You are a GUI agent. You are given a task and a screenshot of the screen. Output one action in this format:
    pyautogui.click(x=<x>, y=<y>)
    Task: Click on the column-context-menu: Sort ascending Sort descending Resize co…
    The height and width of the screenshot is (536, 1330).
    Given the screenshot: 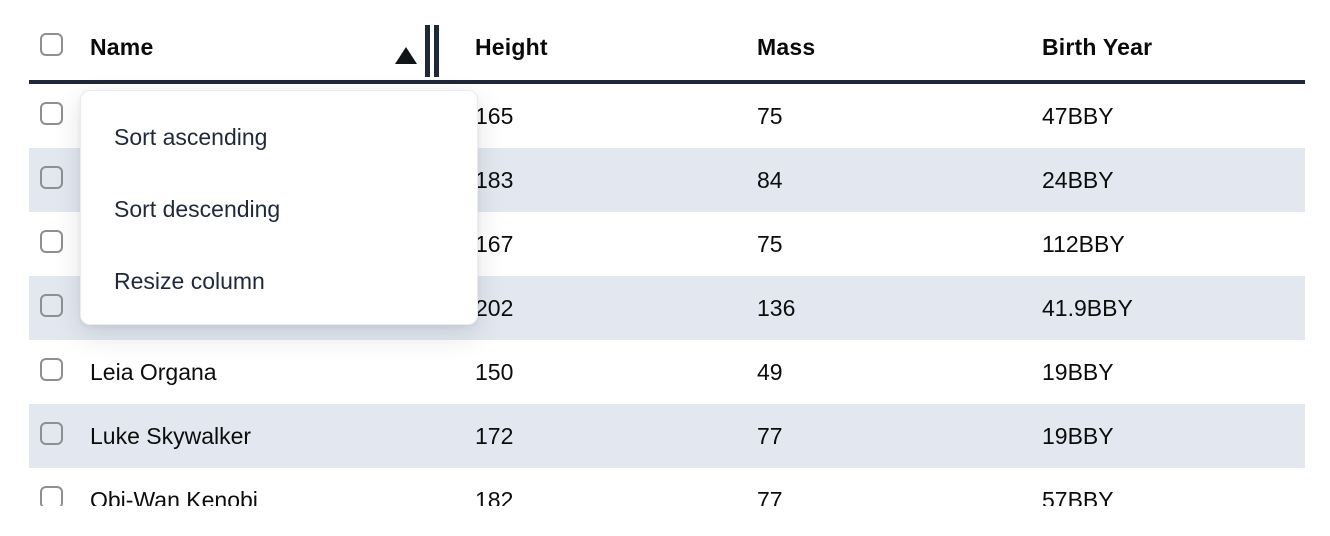 What is the action you would take?
    pyautogui.click(x=279, y=207)
    